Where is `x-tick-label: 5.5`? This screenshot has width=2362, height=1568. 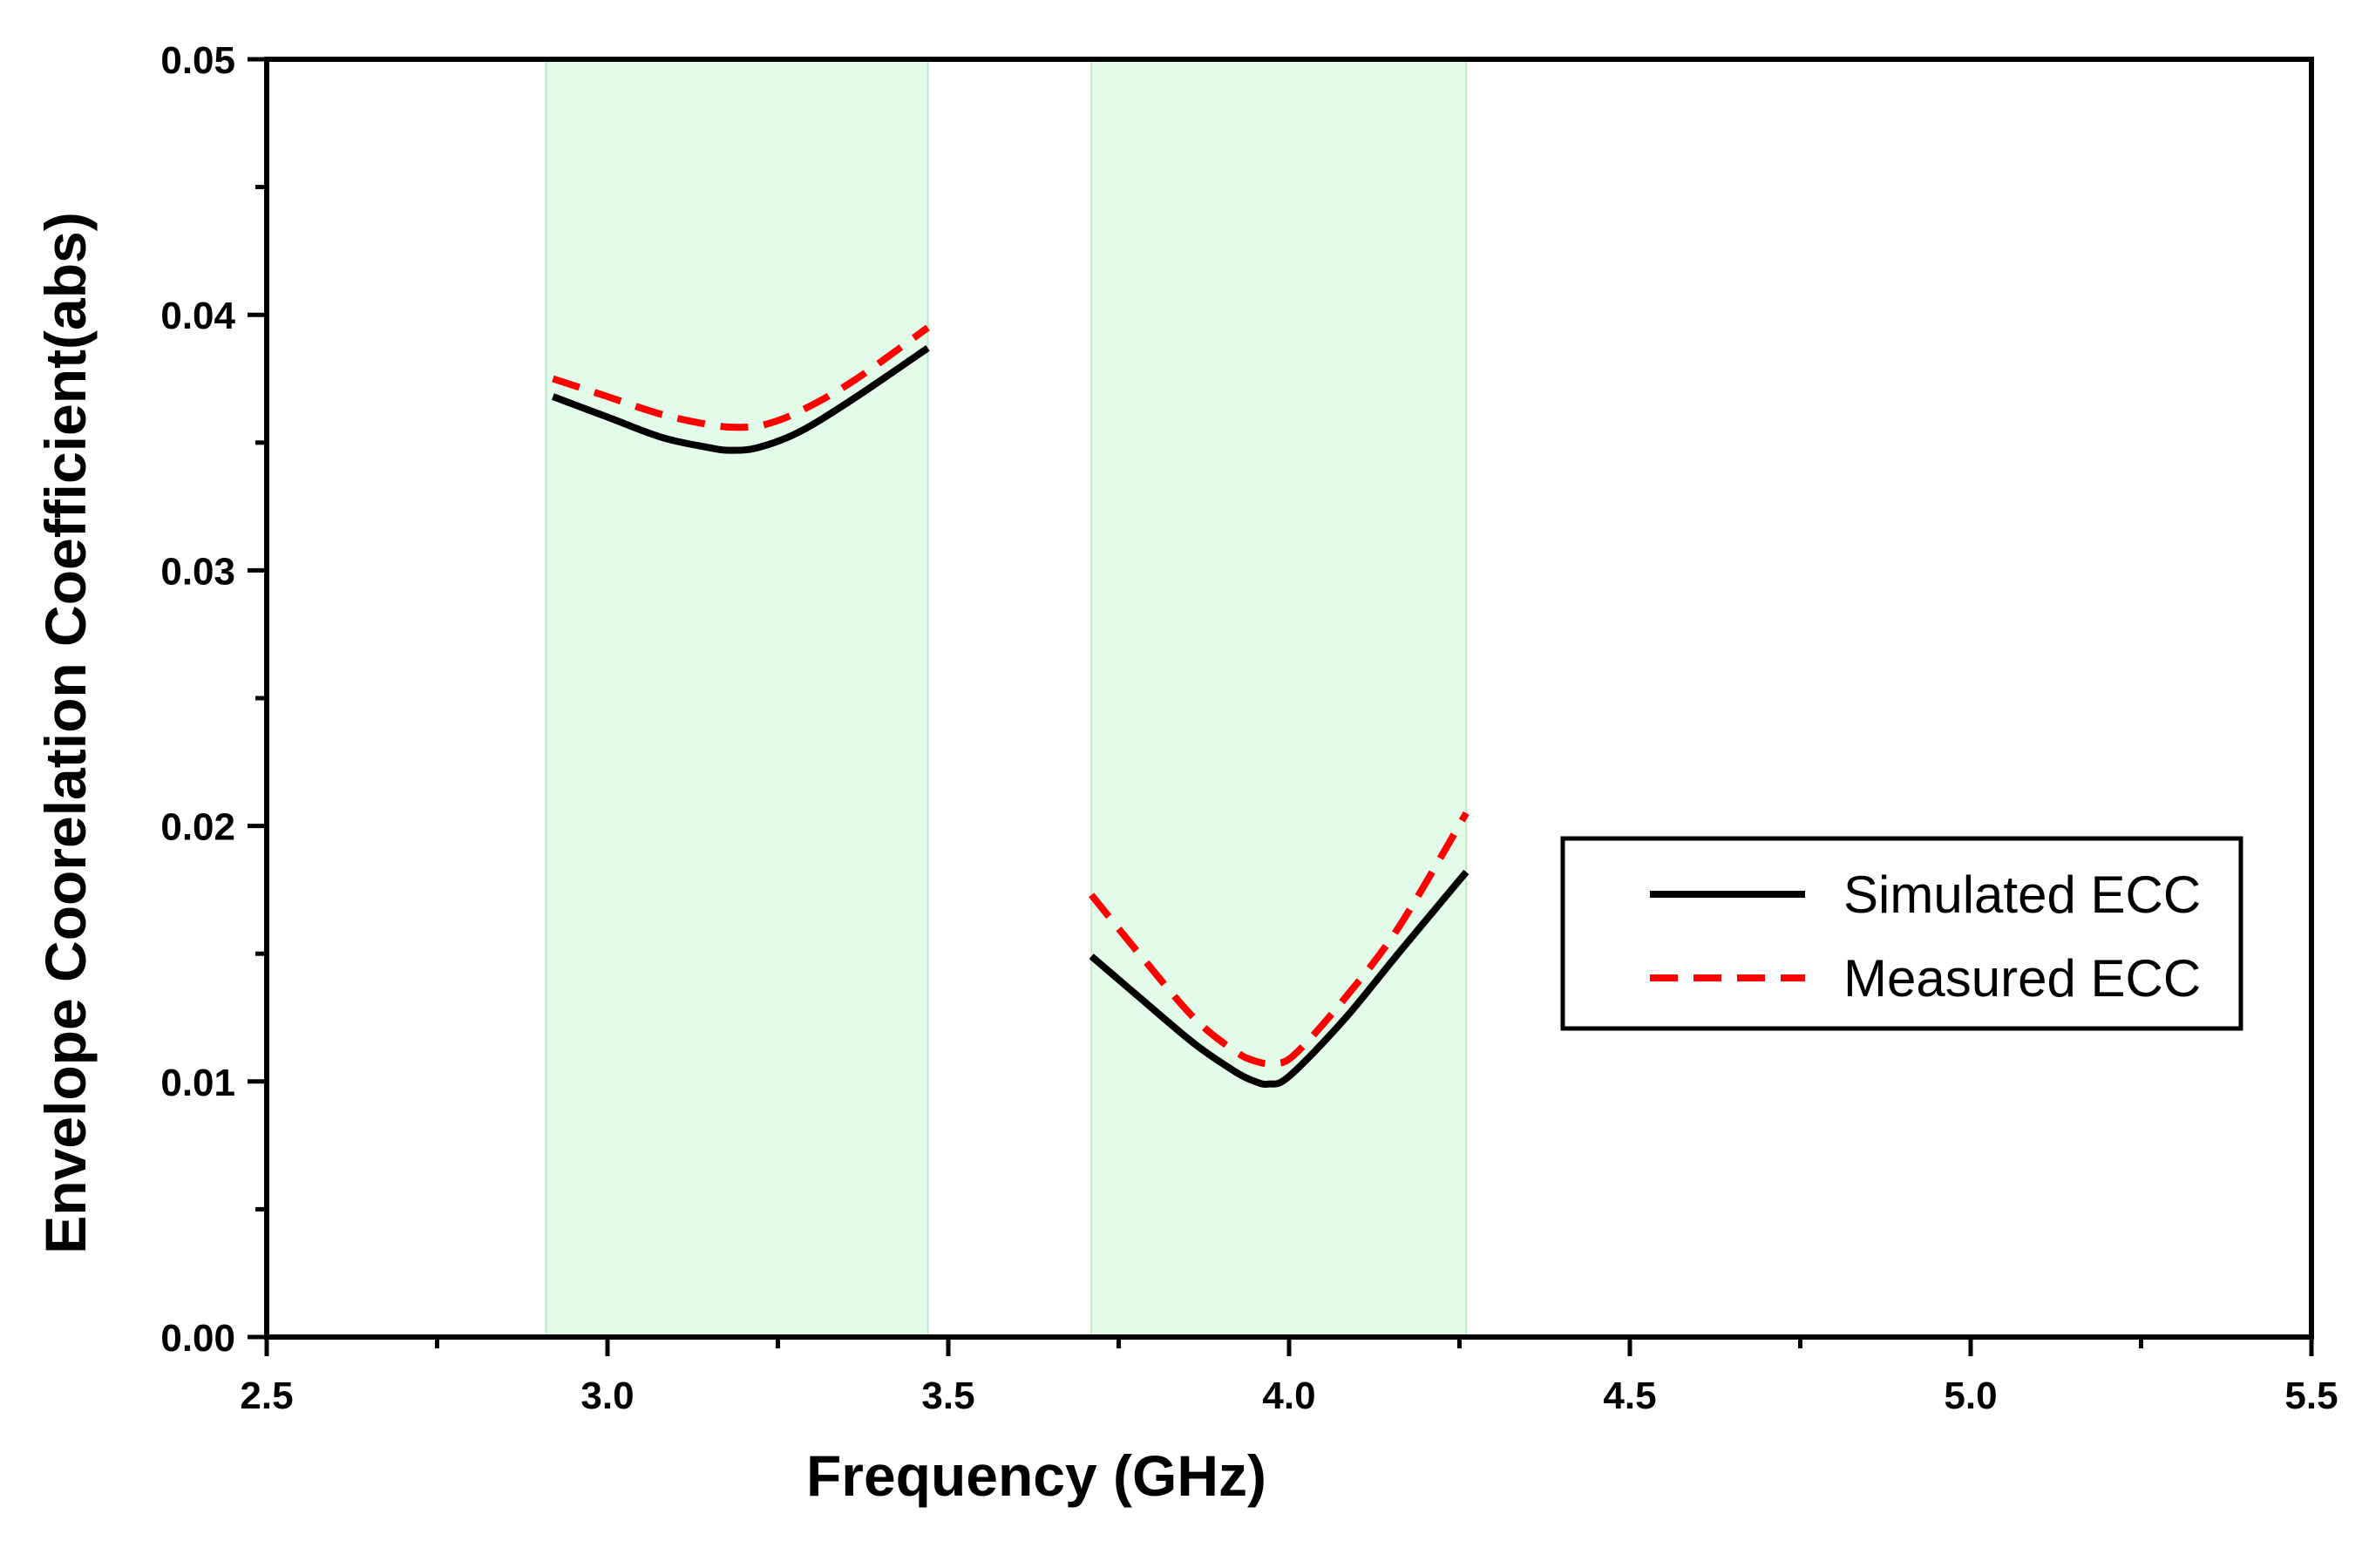
x-tick-label: 5.5 is located at coordinates (2311, 1396).